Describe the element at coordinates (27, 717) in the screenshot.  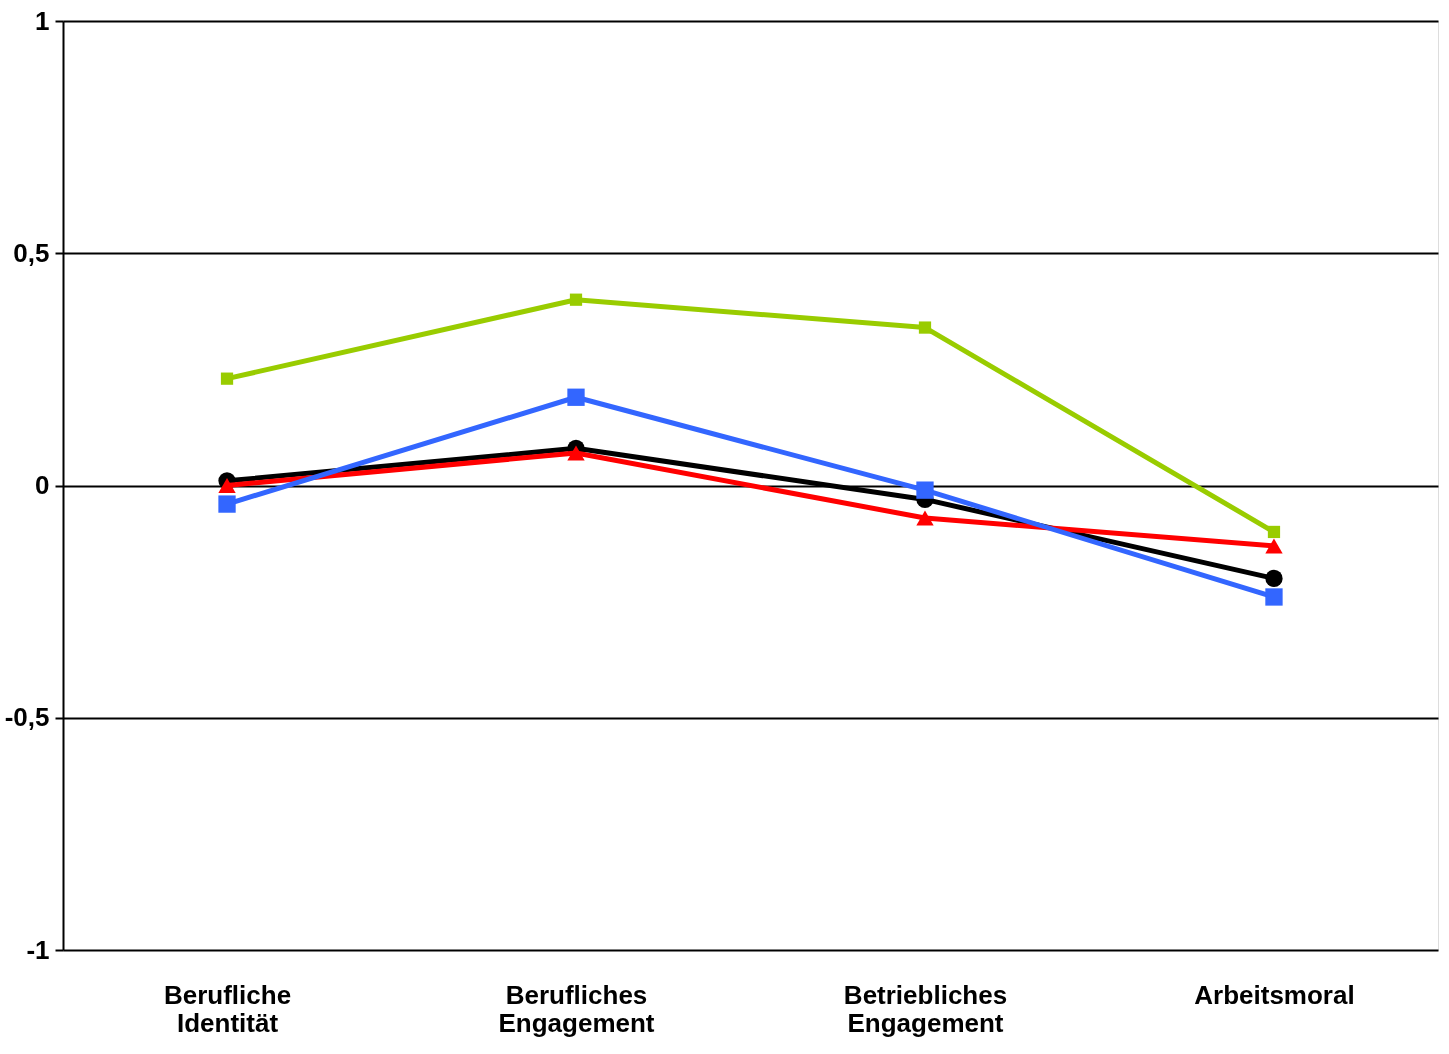
I see `y-tick-label: -0,5` at that location.